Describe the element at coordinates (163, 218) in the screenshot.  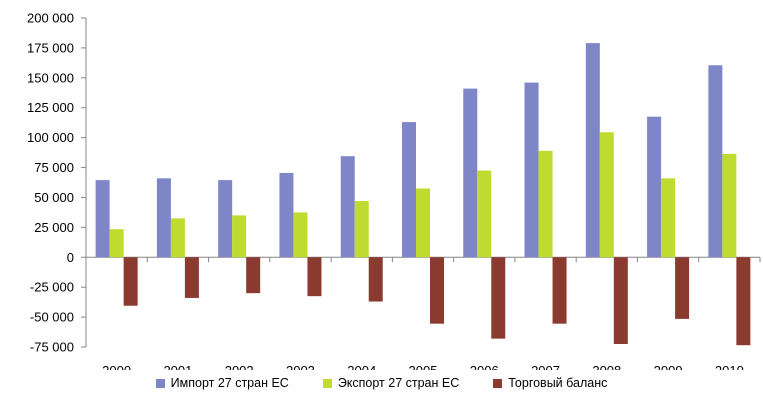
I see `bar-import-2001` at that location.